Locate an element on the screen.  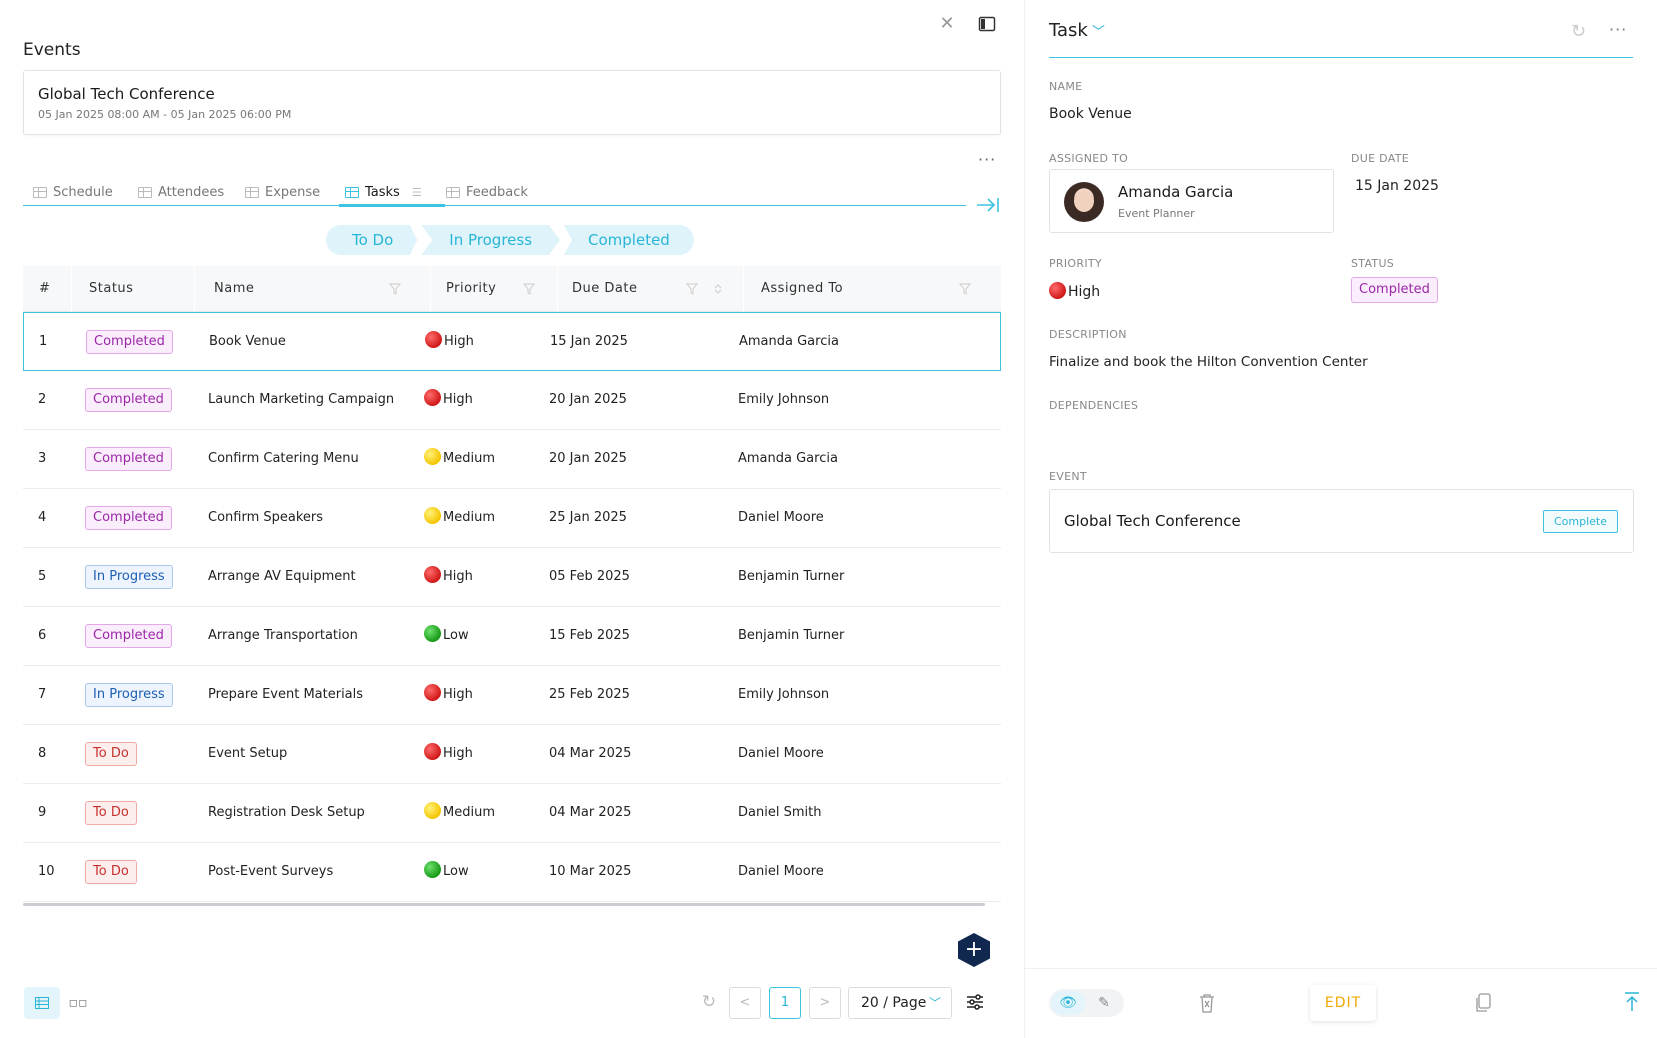
tab-schedule: Schedule is located at coordinates (73, 192).